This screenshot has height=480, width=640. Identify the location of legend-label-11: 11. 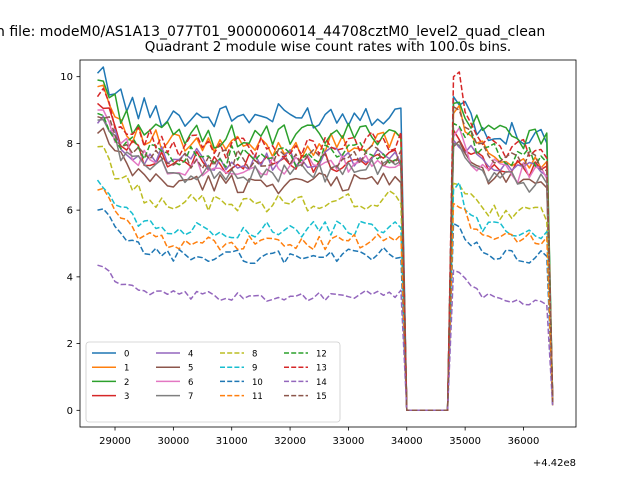
(257, 397).